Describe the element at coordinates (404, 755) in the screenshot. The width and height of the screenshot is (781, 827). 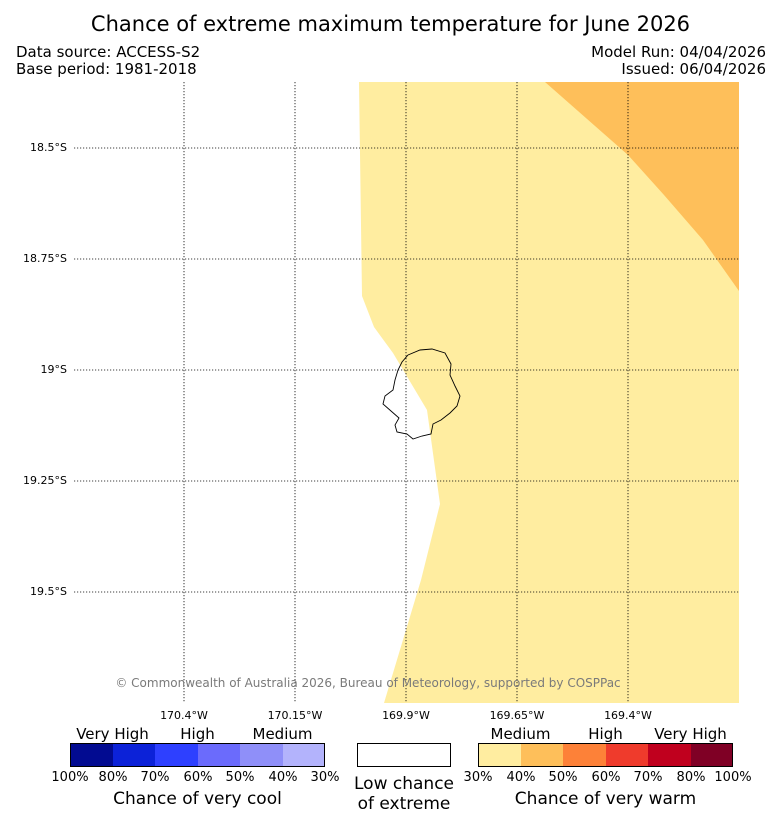
I see `swatch-low-chance` at that location.